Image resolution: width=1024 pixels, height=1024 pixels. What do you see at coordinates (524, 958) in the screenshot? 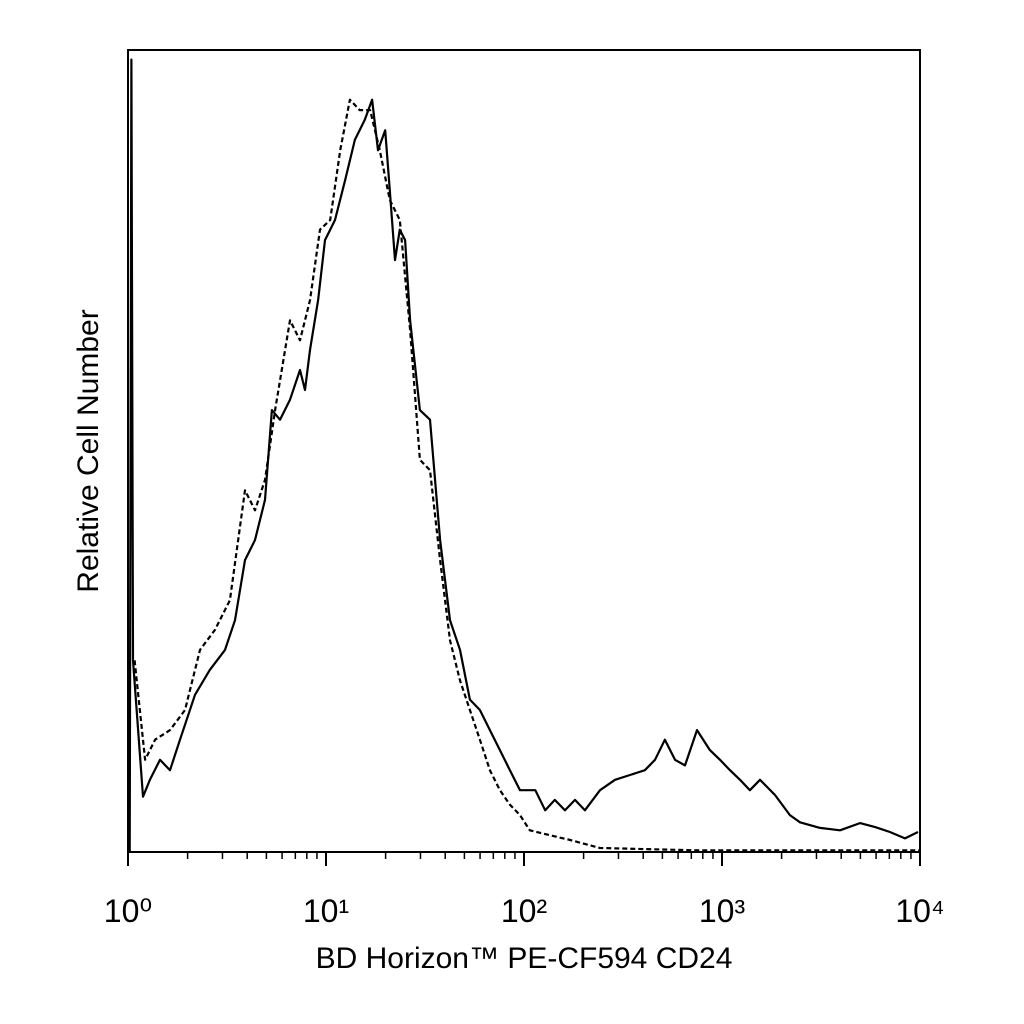
I see `x-axis-label: BD Horizon™ PE-CF594 CD24` at bounding box center [524, 958].